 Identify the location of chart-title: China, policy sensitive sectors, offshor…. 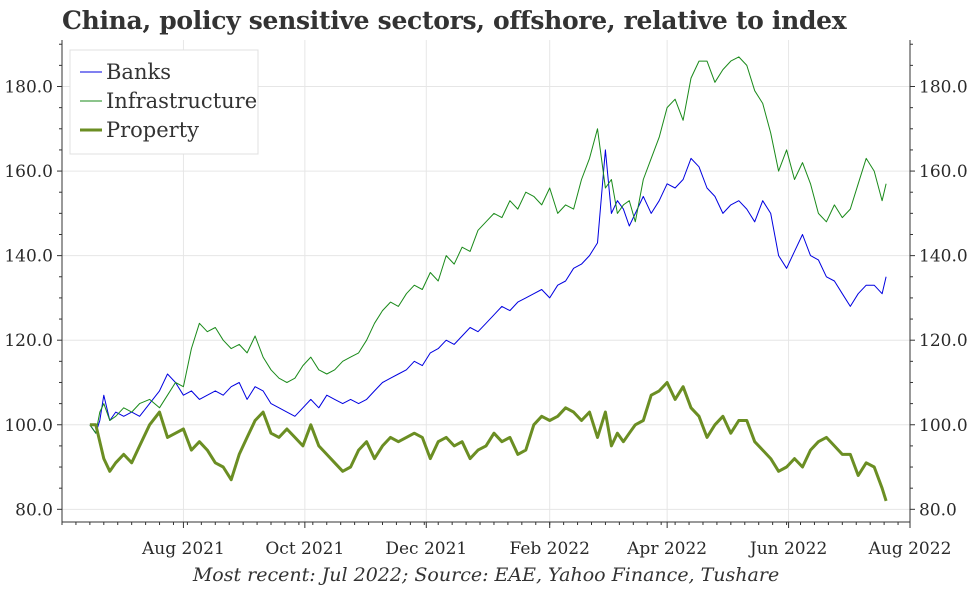
(454, 20).